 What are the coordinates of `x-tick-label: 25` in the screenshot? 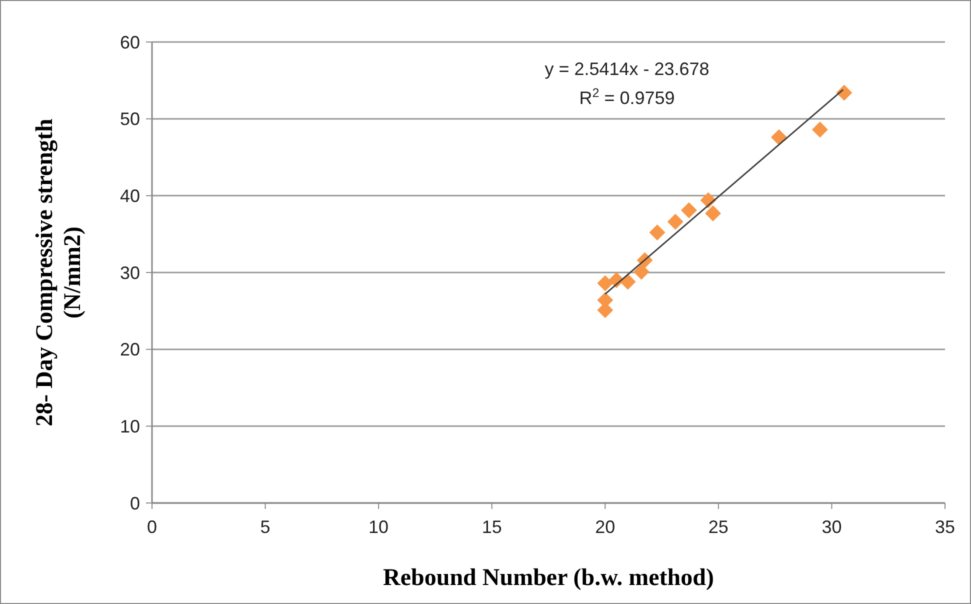 It's located at (718, 527).